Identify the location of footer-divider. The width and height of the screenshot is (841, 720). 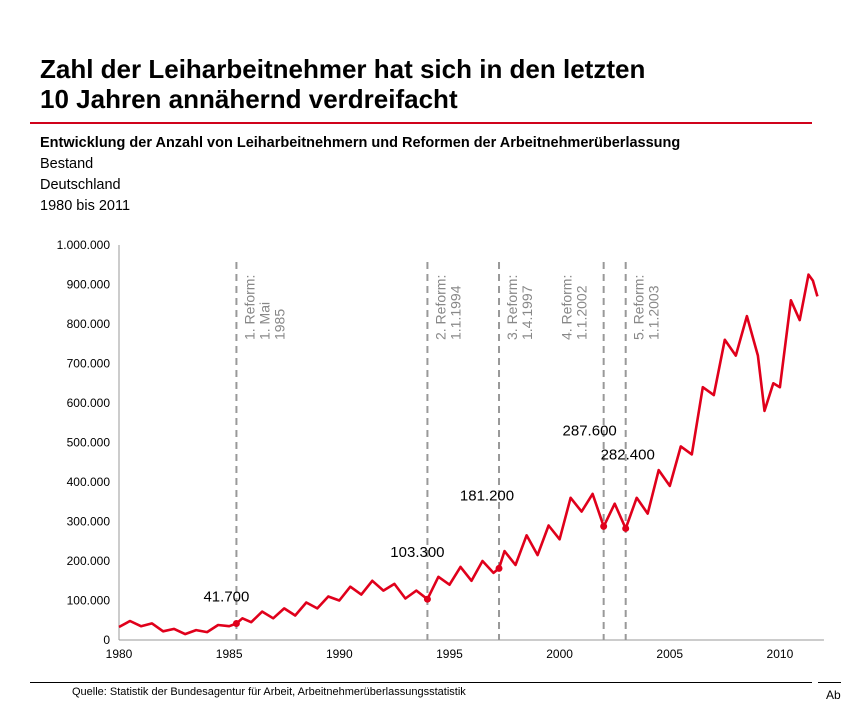
(421, 682).